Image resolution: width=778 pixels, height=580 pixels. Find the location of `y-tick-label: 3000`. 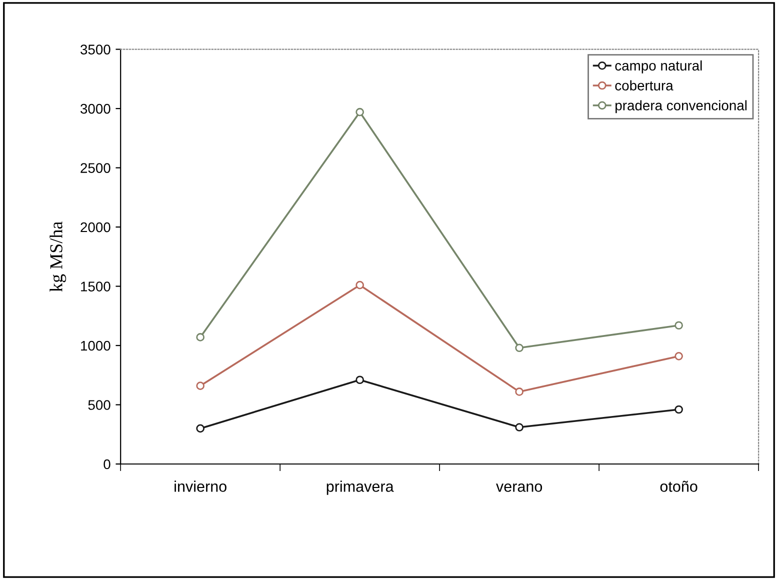

y-tick-label: 3000 is located at coordinates (95, 109).